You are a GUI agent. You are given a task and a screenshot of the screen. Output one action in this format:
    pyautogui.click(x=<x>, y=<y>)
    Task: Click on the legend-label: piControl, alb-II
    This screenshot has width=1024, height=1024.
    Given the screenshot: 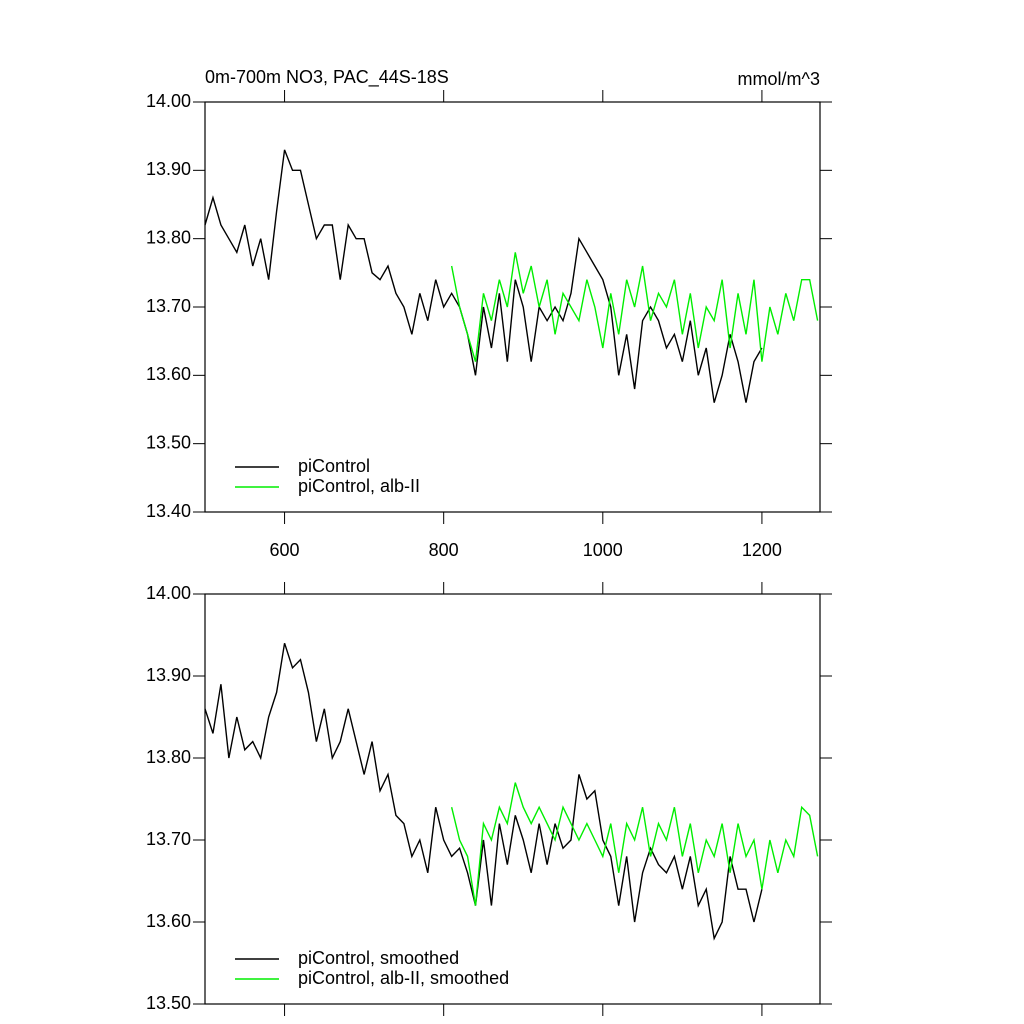 What is the action you would take?
    pyautogui.click(x=359, y=486)
    